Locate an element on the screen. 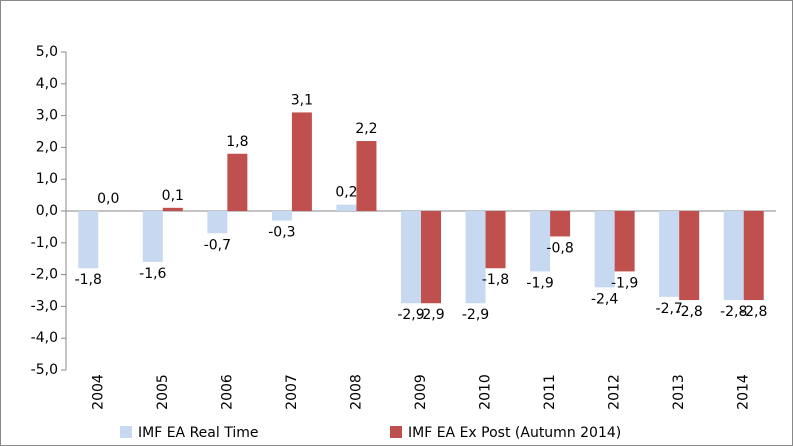  y-tick-label: -1,0 is located at coordinates (44, 243).